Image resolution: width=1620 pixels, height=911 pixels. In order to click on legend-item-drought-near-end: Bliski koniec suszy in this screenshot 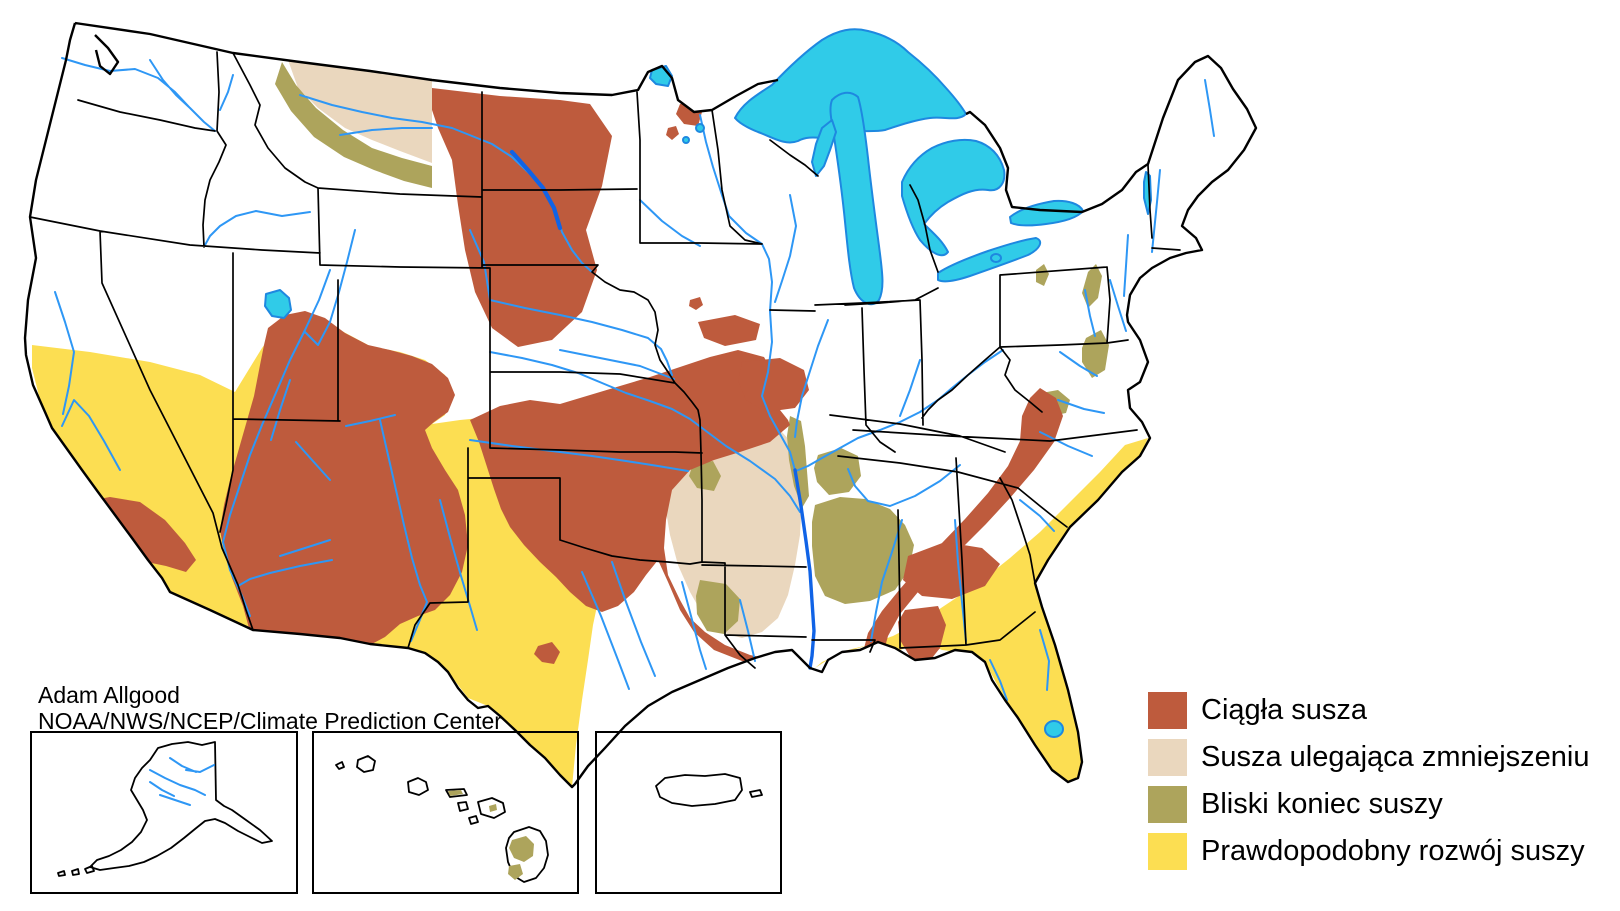, I will do `click(1369, 804)`.